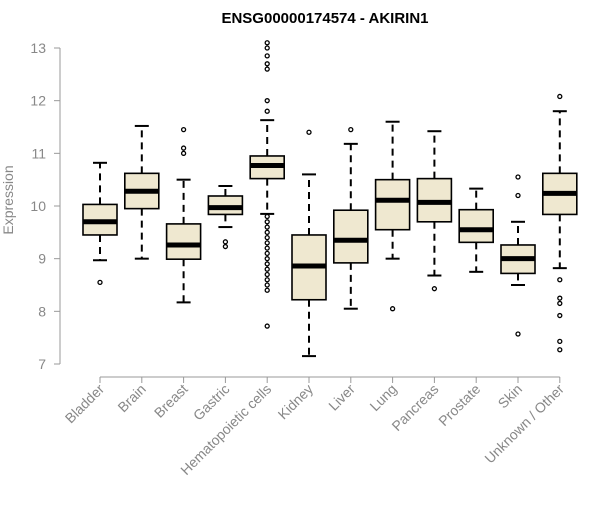 Image resolution: width=600 pixels, height=505 pixels. Describe the element at coordinates (38, 101) in the screenshot. I see `y-tick-label: 12` at that location.